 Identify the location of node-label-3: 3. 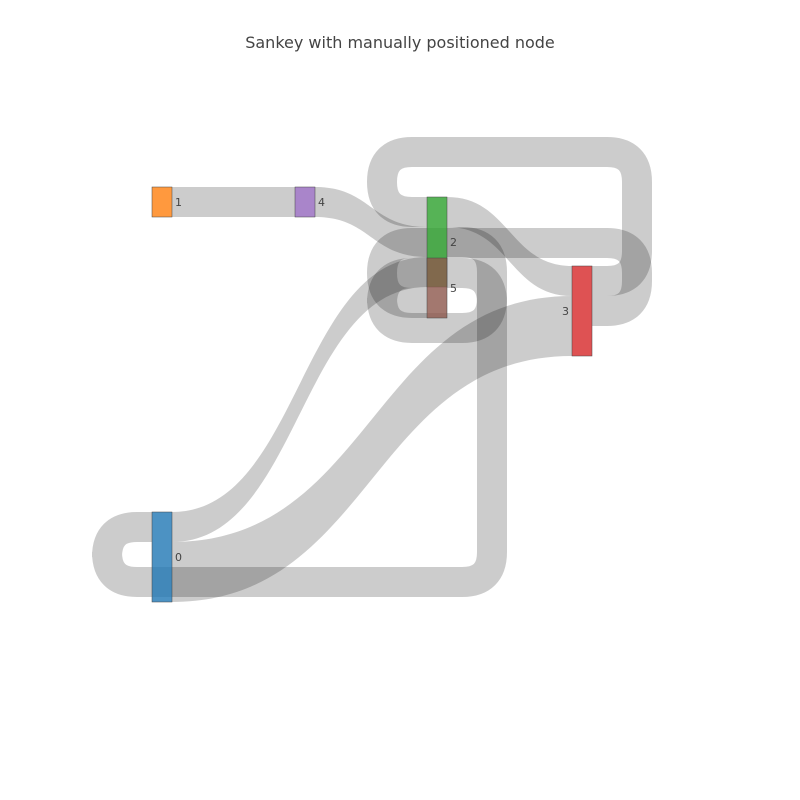
(565, 311).